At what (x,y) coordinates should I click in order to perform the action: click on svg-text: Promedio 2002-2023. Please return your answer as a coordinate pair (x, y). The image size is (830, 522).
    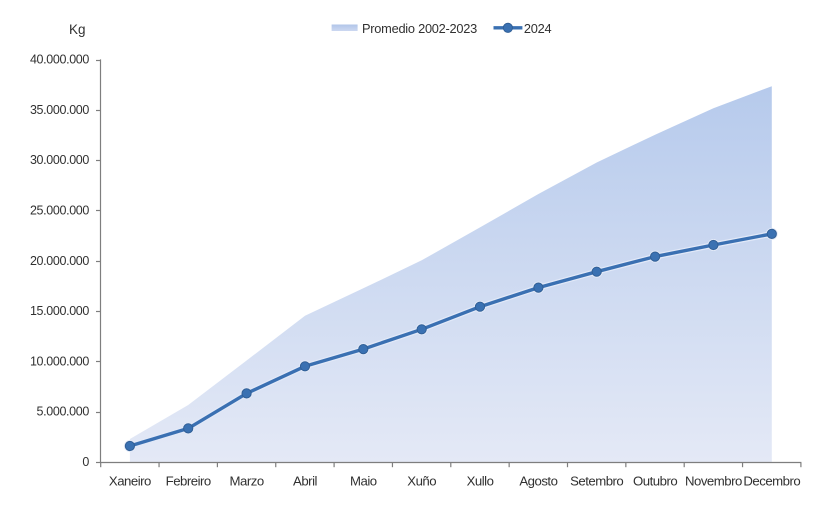
    Looking at the image, I should click on (419, 28).